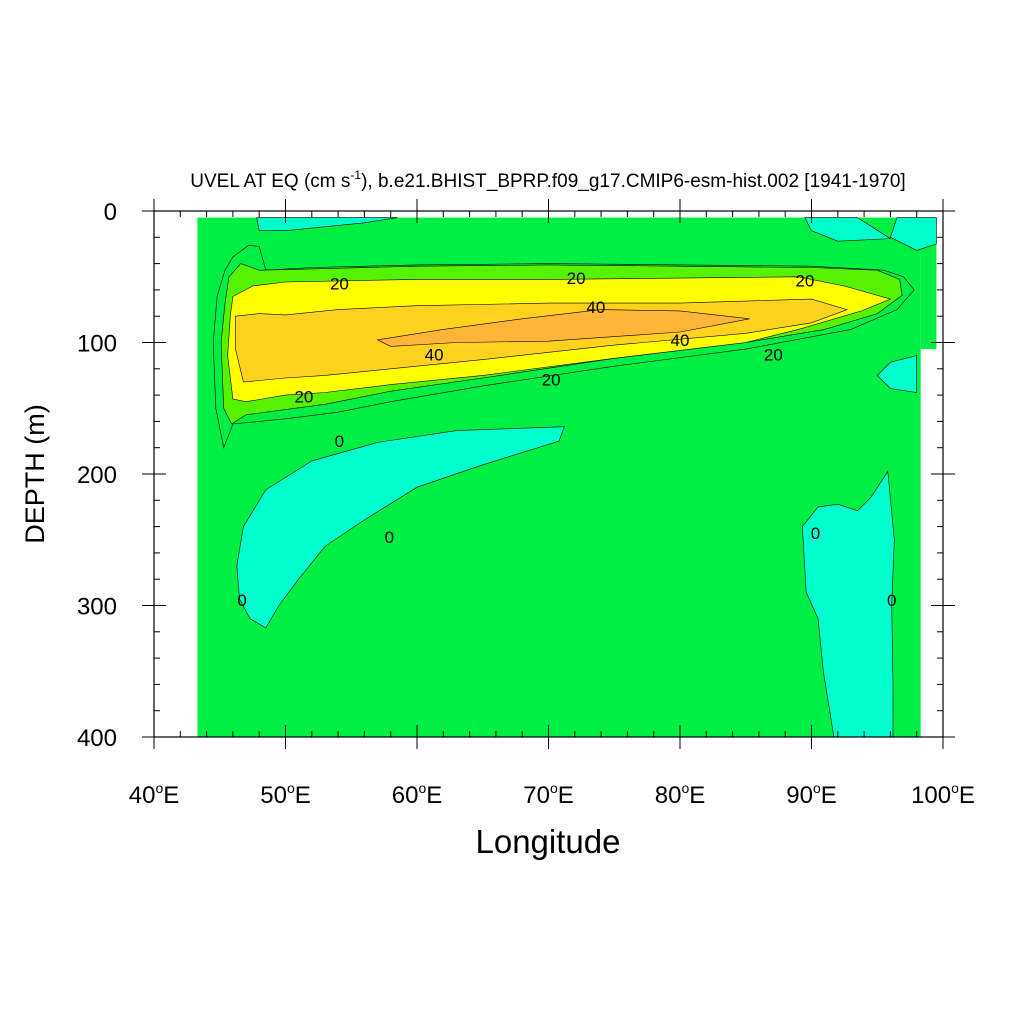 This screenshot has height=1024, width=1024. Describe the element at coordinates (355, 175) in the screenshot. I see `title-superscript: -1` at that location.